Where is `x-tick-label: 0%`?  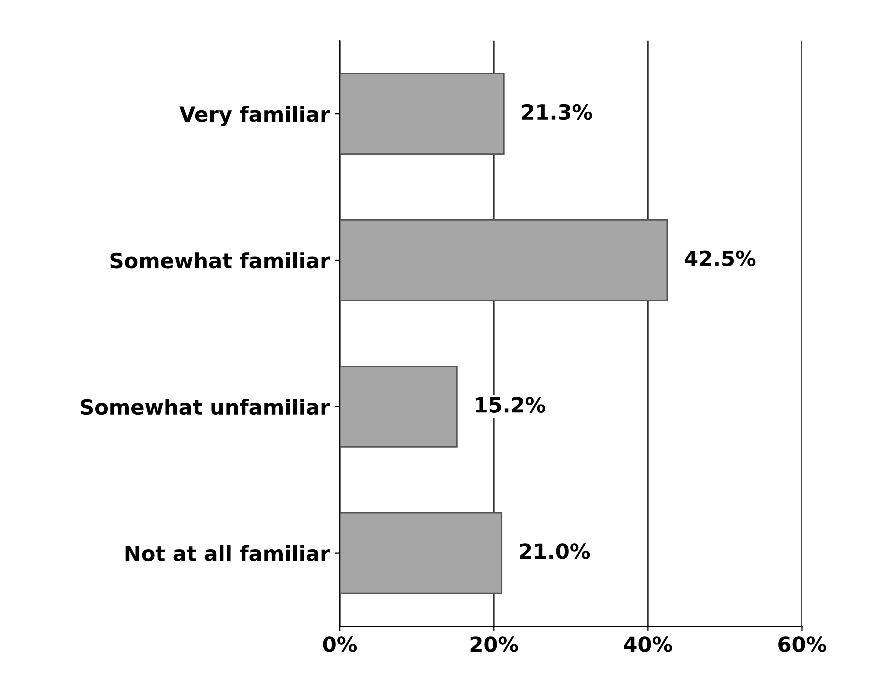
x-tick-label: 0% is located at coordinates (340, 644).